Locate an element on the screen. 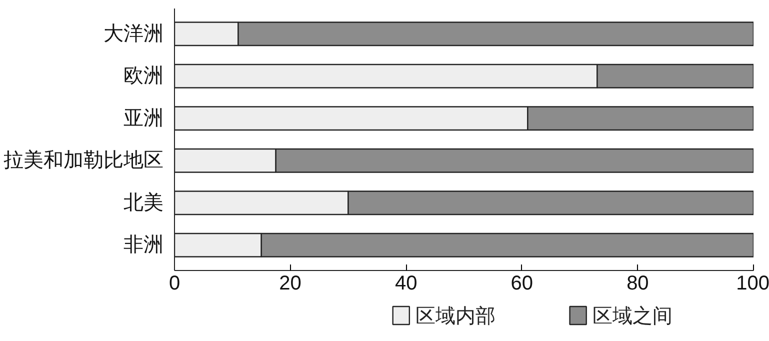 Image resolution: width=769 pixels, height=341 pixels. y-tick-label: 欧洲 is located at coordinates (144, 76).